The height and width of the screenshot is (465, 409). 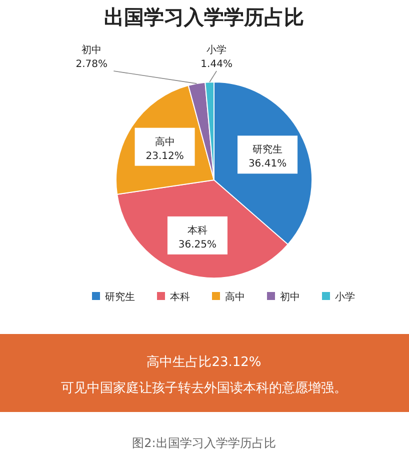 I want to click on text: 可见中国家庭让孩子转去外国读本科的意愿增强。, so click(x=204, y=388).